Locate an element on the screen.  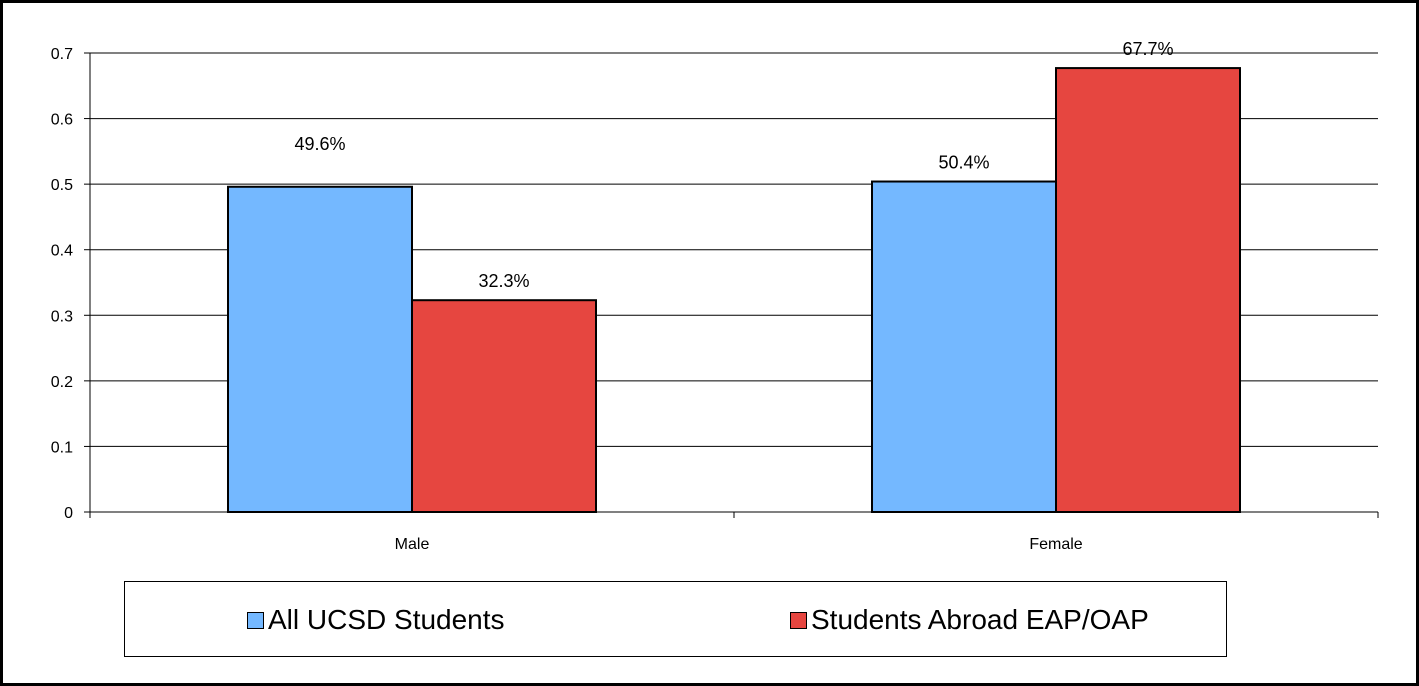
data-label: 50.4% is located at coordinates (963, 163).